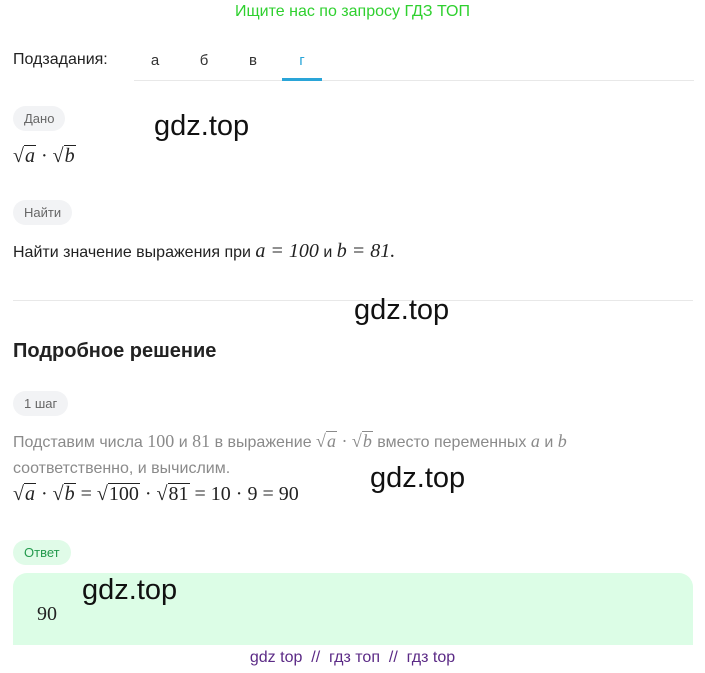 Image resolution: width=705 pixels, height=673 pixels. What do you see at coordinates (156, 494) in the screenshot?
I see `solution-equation: √a · √b = √100 · √81 = 10 · 9 = 90` at bounding box center [156, 494].